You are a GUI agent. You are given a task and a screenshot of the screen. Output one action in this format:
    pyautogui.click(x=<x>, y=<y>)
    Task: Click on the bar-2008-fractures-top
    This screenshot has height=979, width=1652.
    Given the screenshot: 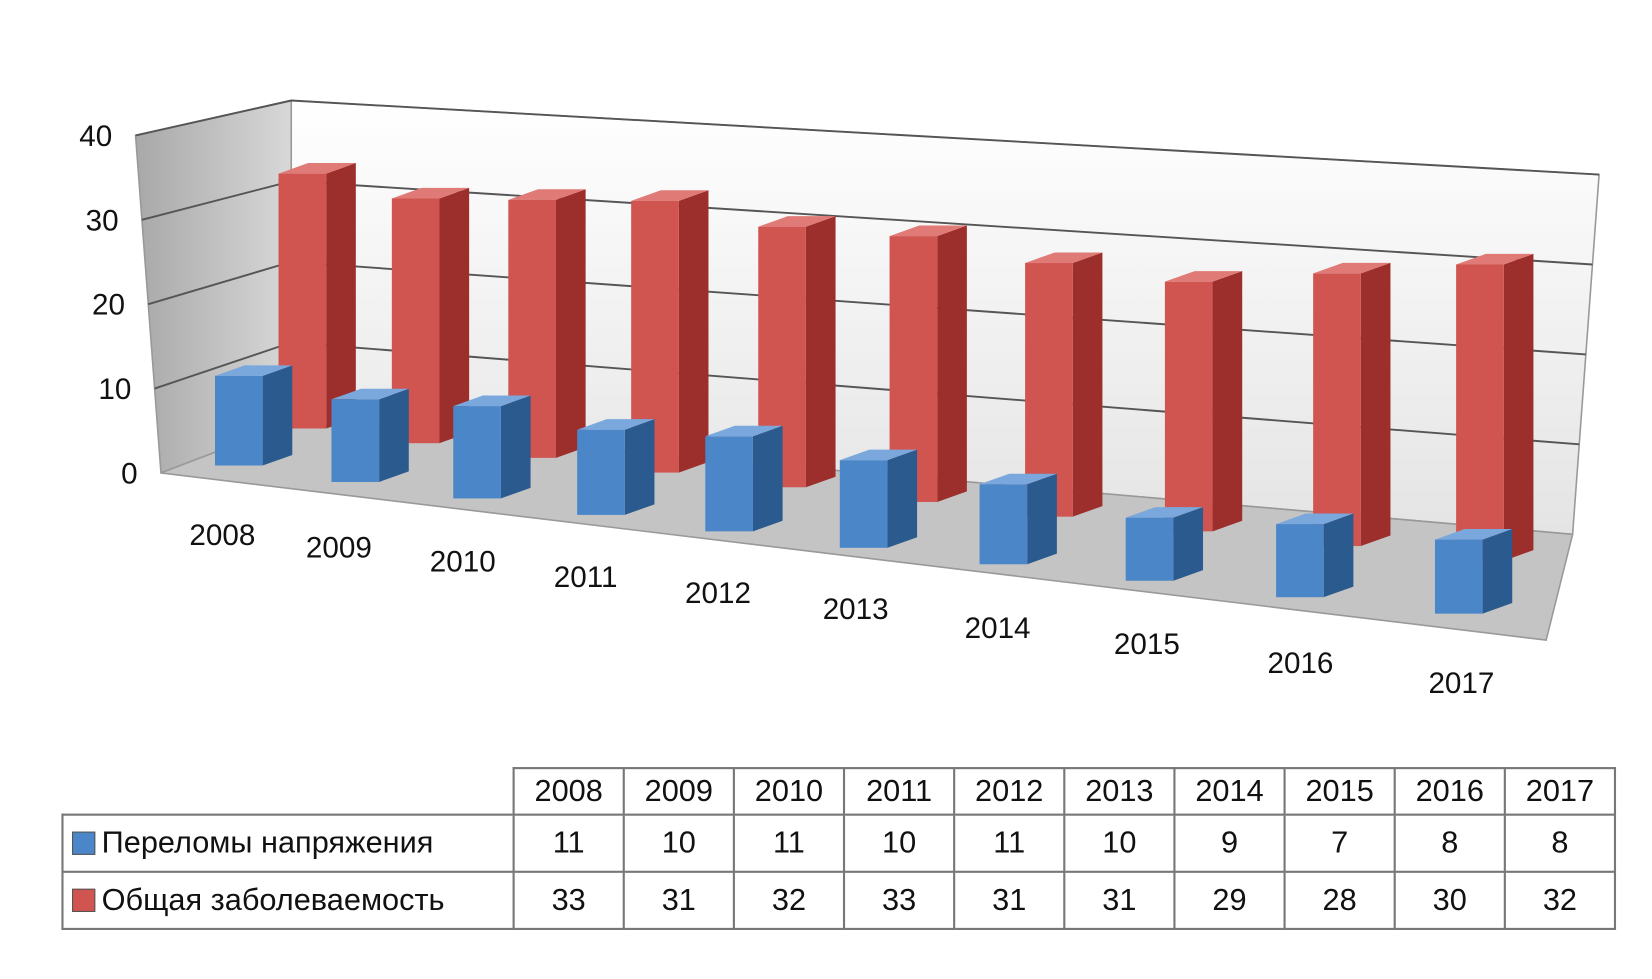 What is the action you would take?
    pyautogui.click(x=253, y=370)
    